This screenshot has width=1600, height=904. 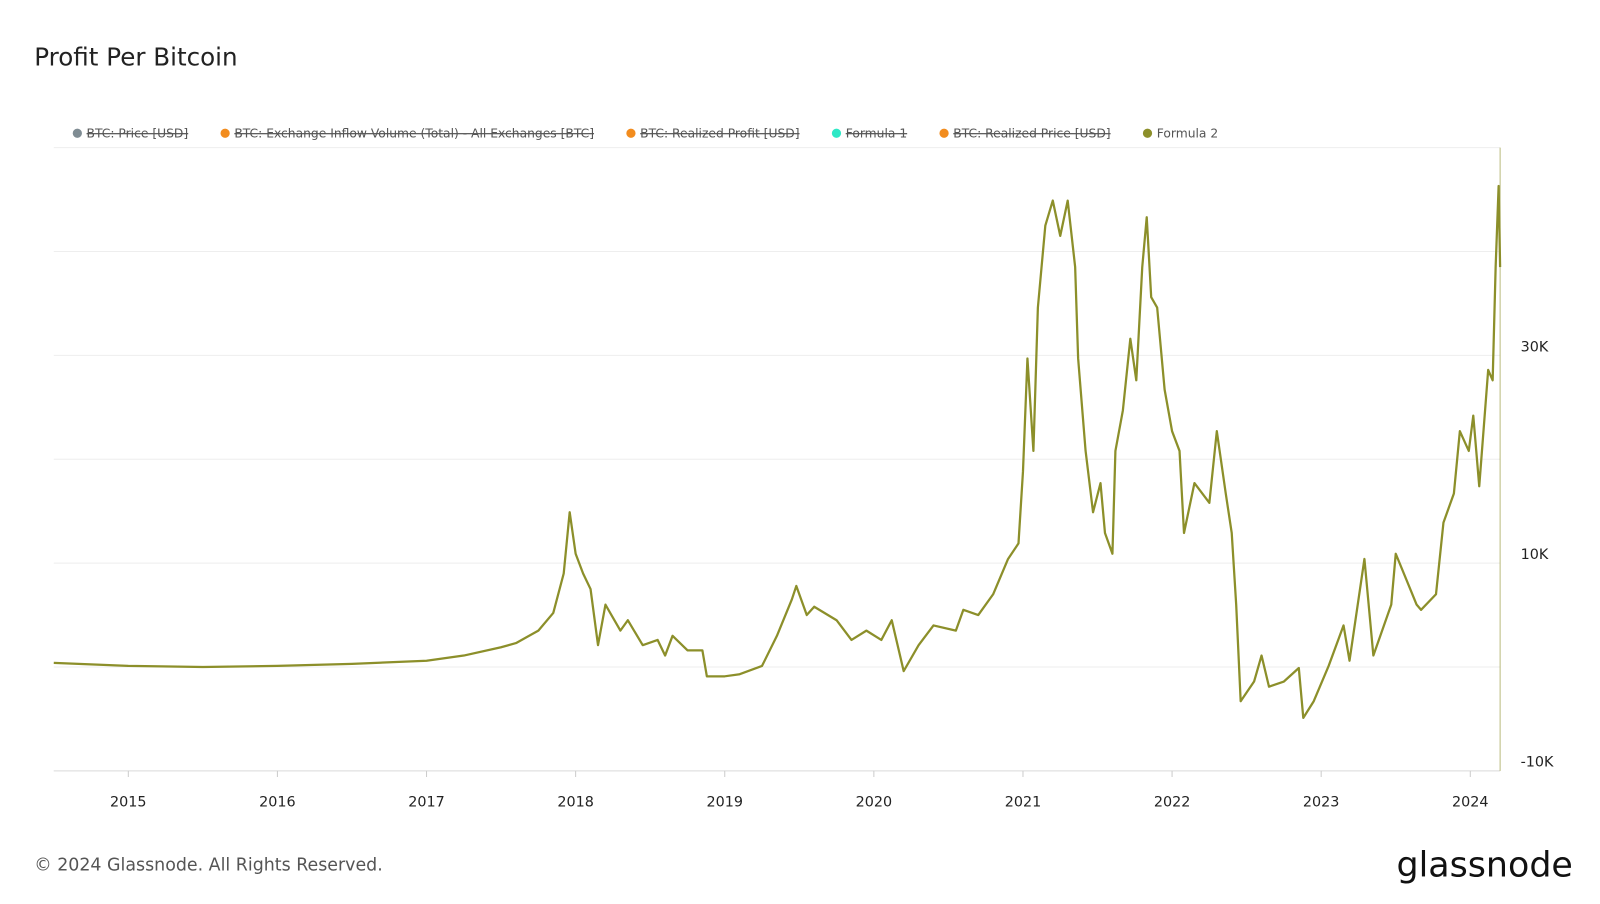 What do you see at coordinates (724, 803) in the screenshot?
I see `x-tick-label: 2019` at bounding box center [724, 803].